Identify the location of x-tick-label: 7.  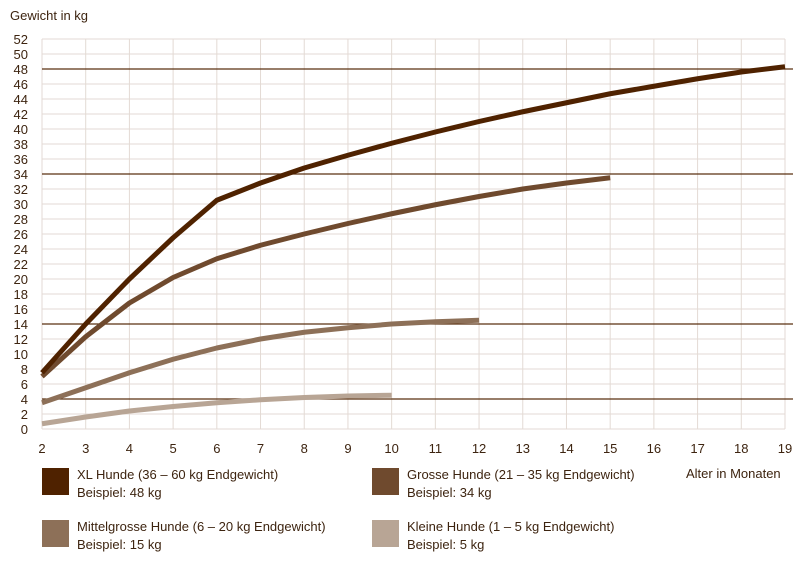
(260, 448).